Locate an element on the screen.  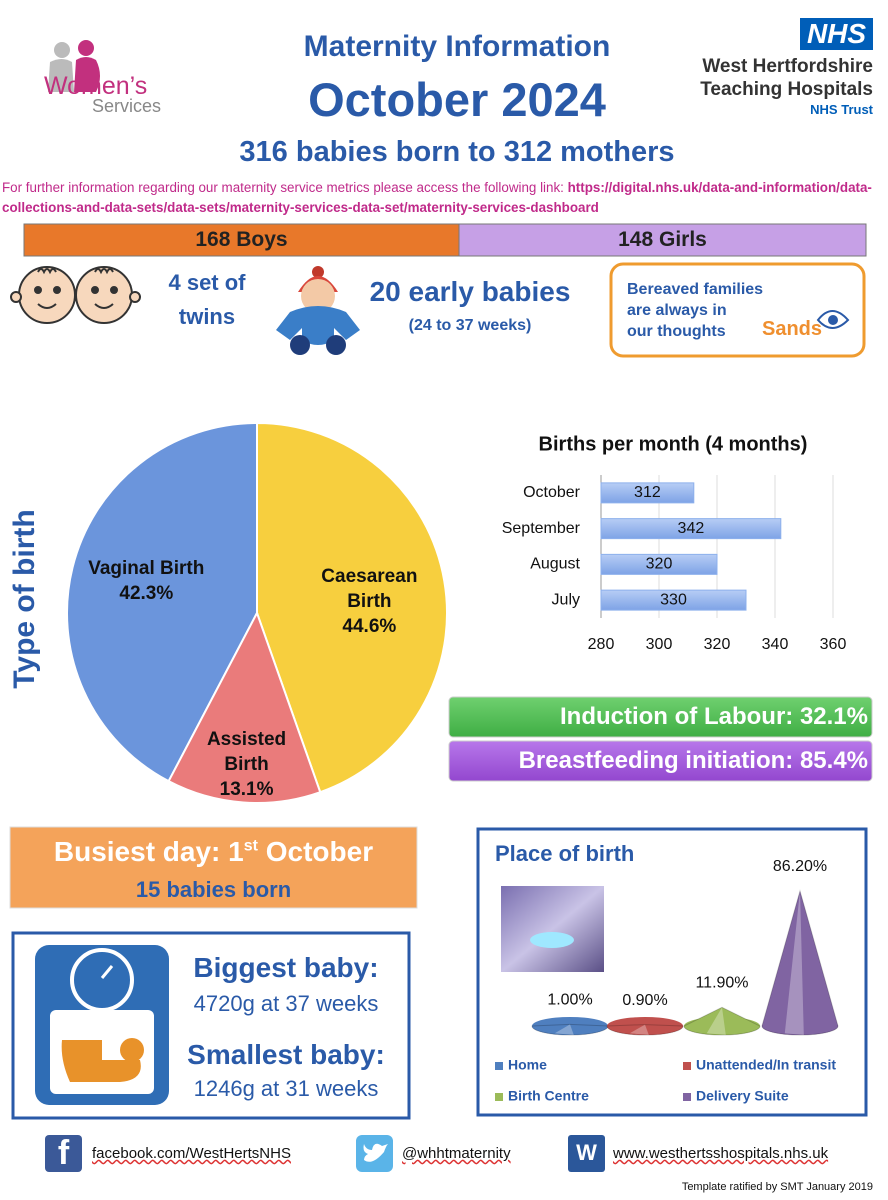
busiest-count: 15 babies born is located at coordinates (213, 889).